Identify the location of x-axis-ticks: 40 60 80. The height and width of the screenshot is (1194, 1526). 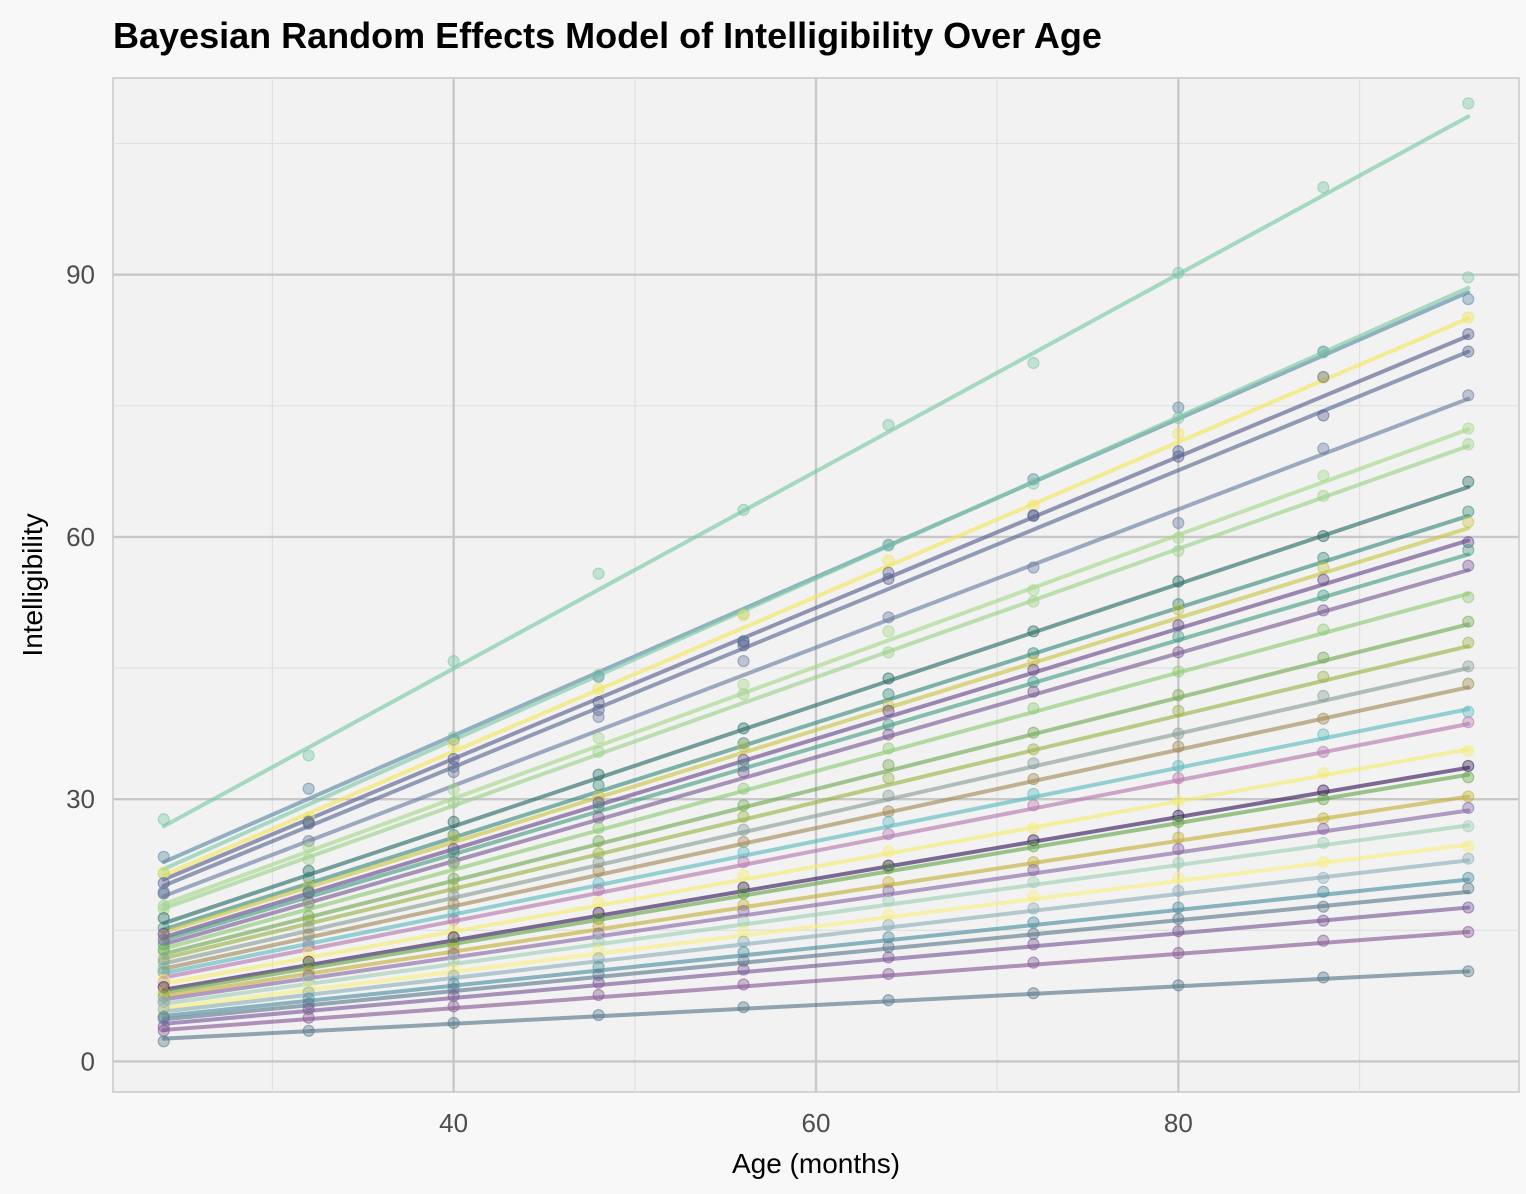
(816, 1123).